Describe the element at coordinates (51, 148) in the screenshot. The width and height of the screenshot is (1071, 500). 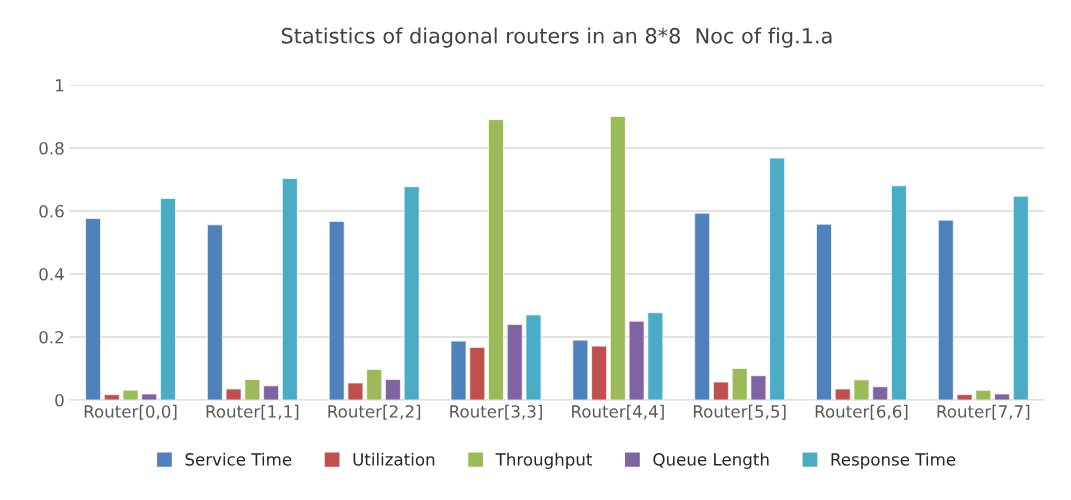
I see `y-tick-label: 0.8` at that location.